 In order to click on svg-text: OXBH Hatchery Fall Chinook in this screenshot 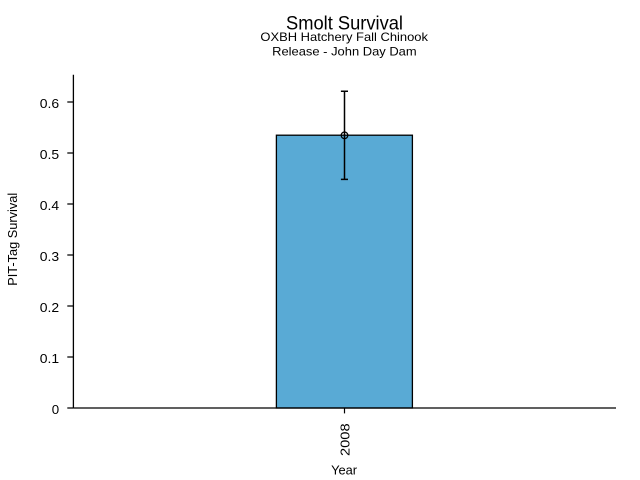, I will do `click(344, 37)`.